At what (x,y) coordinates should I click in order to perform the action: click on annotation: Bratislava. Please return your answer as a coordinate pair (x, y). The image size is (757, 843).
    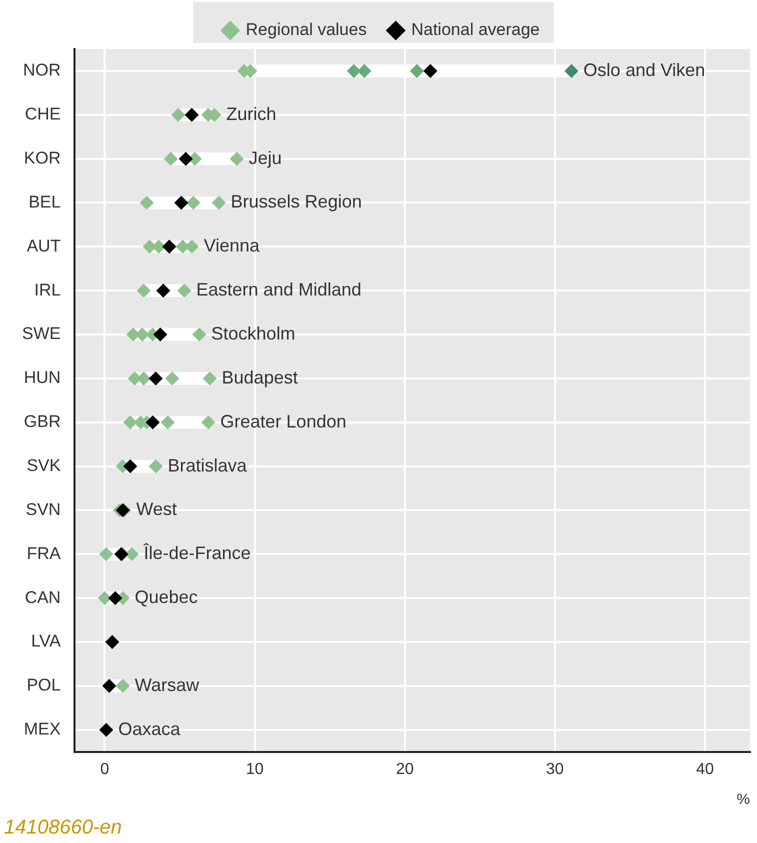
    Looking at the image, I should click on (208, 465).